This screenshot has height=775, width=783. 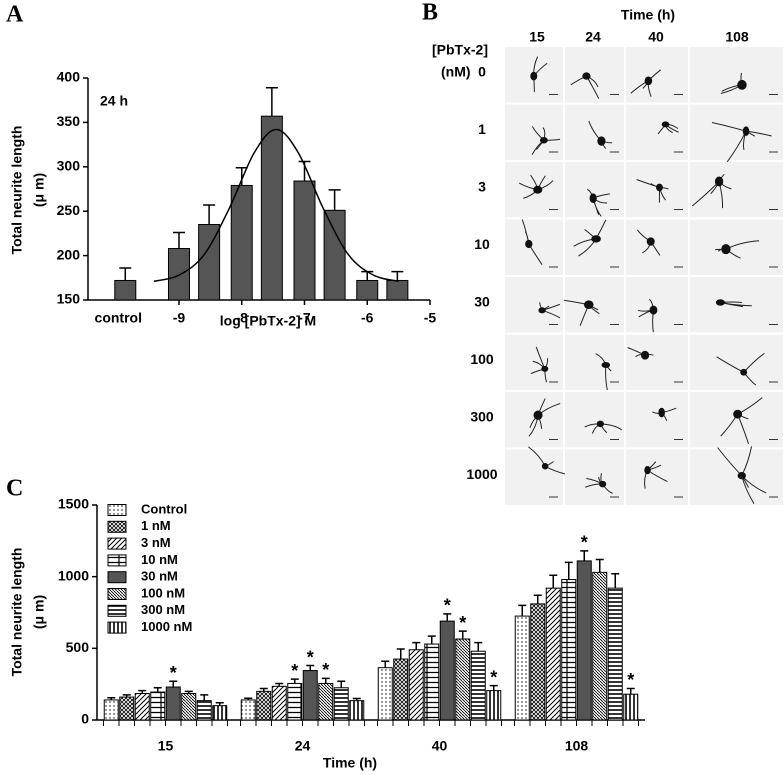 What do you see at coordinates (179, 318) in the screenshot?
I see `x-tick-label: -9` at bounding box center [179, 318].